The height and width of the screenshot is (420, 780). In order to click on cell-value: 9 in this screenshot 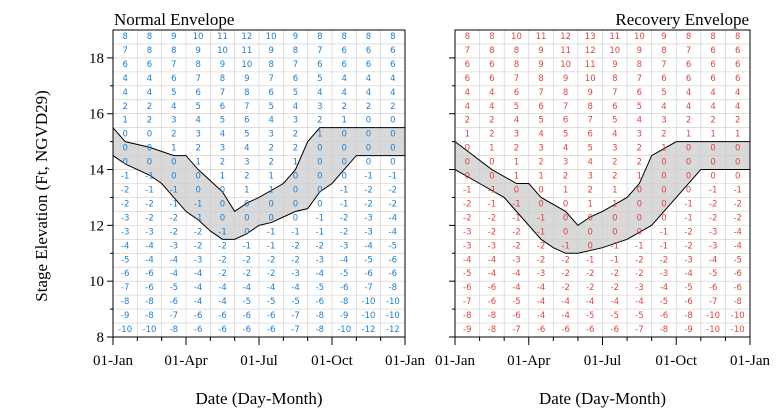, I will do `click(197, 51)`.